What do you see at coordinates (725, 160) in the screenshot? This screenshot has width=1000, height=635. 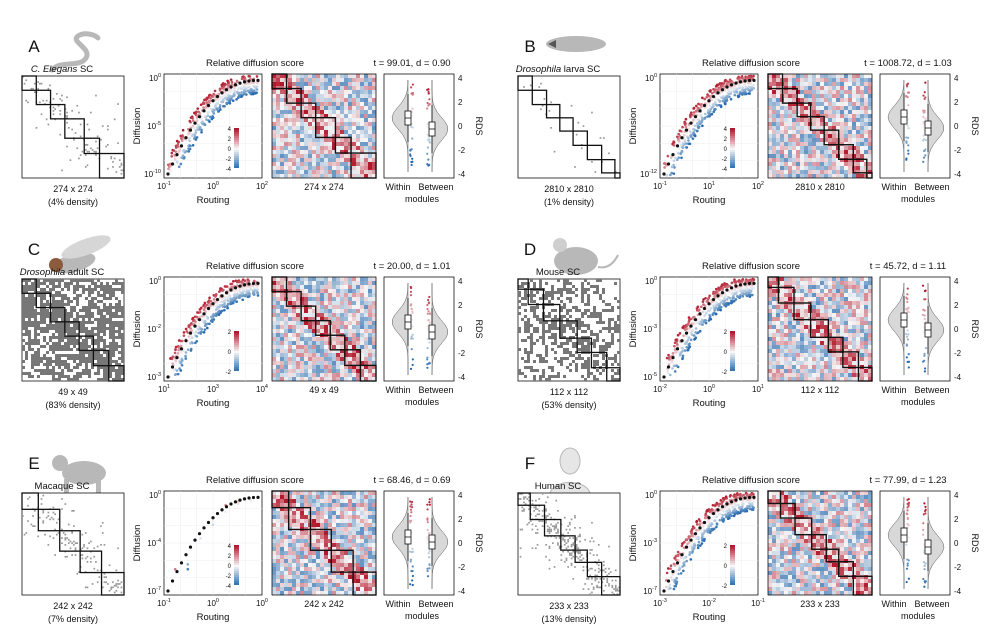 I see `colorbar-tick: -2` at bounding box center [725, 160].